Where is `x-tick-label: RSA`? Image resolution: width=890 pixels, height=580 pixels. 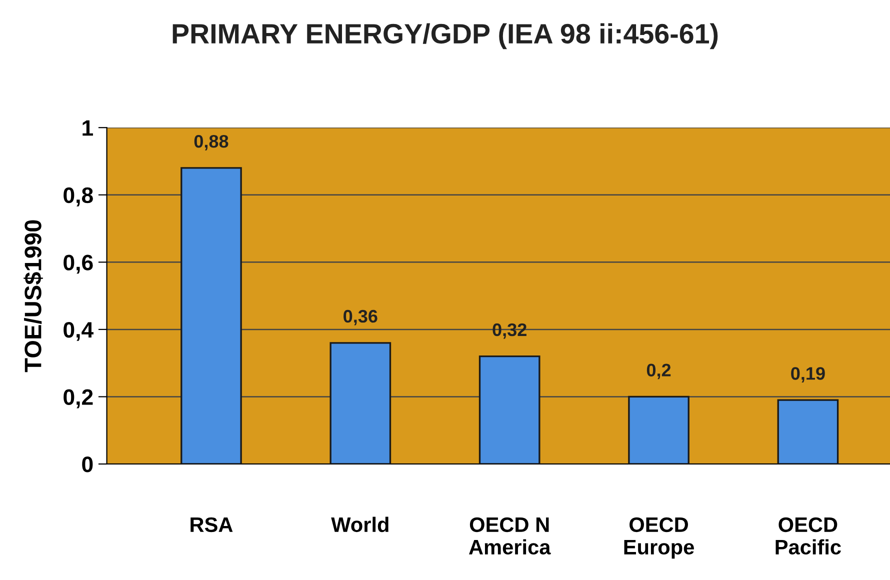
x-tick-label: RSA is located at coordinates (211, 524).